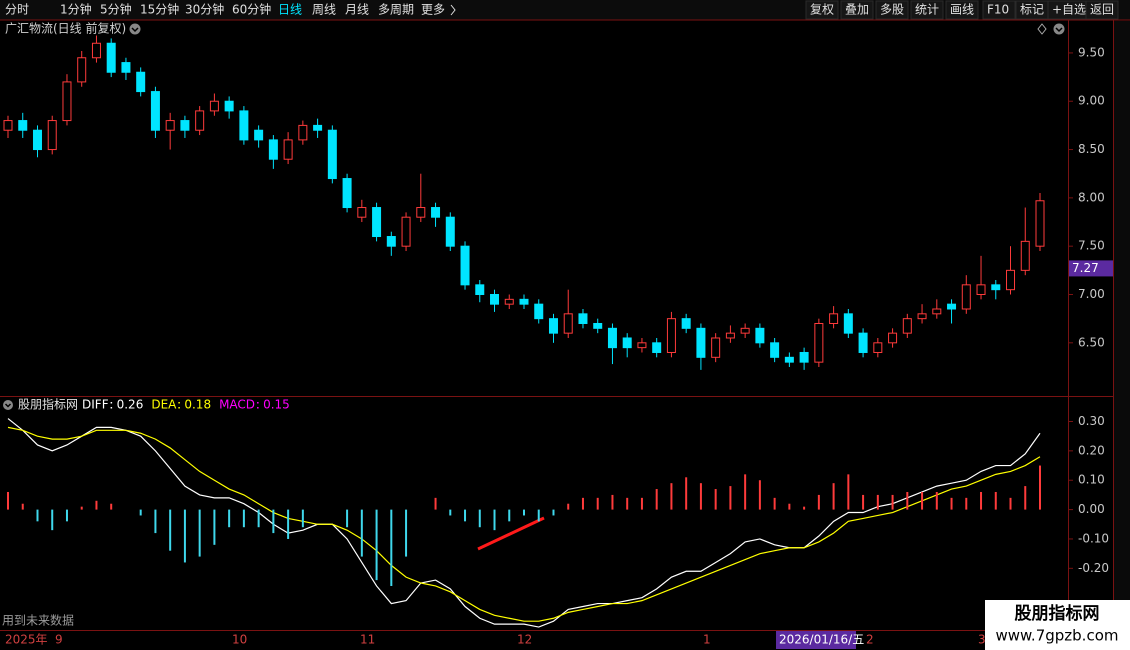 This screenshot has width=1130, height=650. I want to click on toolbar-button: 统计, so click(927, 10).